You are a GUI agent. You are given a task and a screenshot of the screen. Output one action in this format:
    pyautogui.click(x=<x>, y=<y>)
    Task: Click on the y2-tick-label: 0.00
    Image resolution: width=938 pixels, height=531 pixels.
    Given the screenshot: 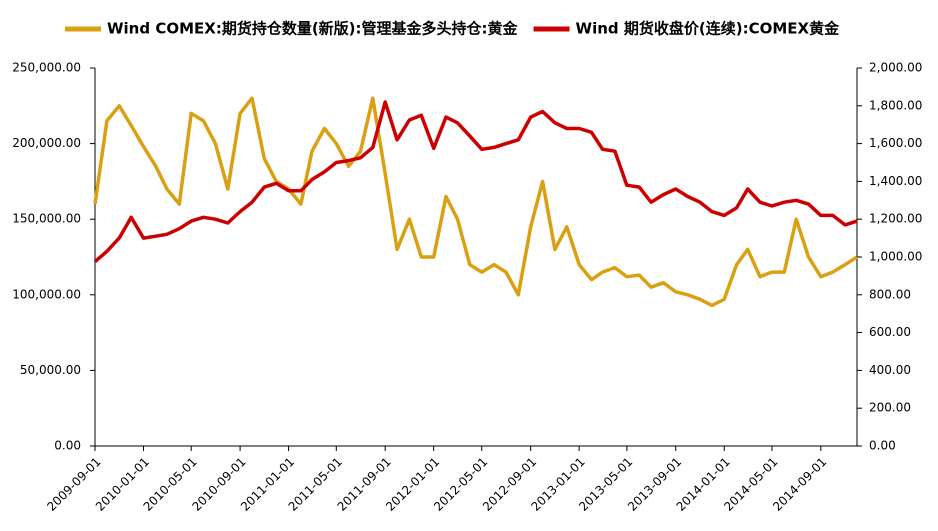 What is the action you would take?
    pyautogui.click(x=882, y=446)
    